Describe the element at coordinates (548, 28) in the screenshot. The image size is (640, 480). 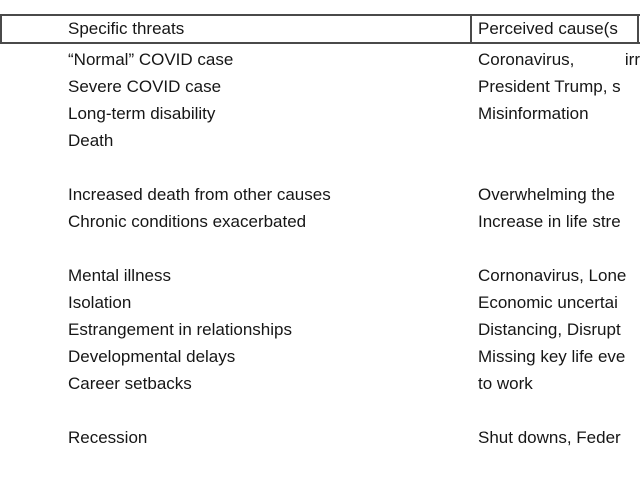
I see `column-header-perceived-causes: Perceived cause(s` at that location.